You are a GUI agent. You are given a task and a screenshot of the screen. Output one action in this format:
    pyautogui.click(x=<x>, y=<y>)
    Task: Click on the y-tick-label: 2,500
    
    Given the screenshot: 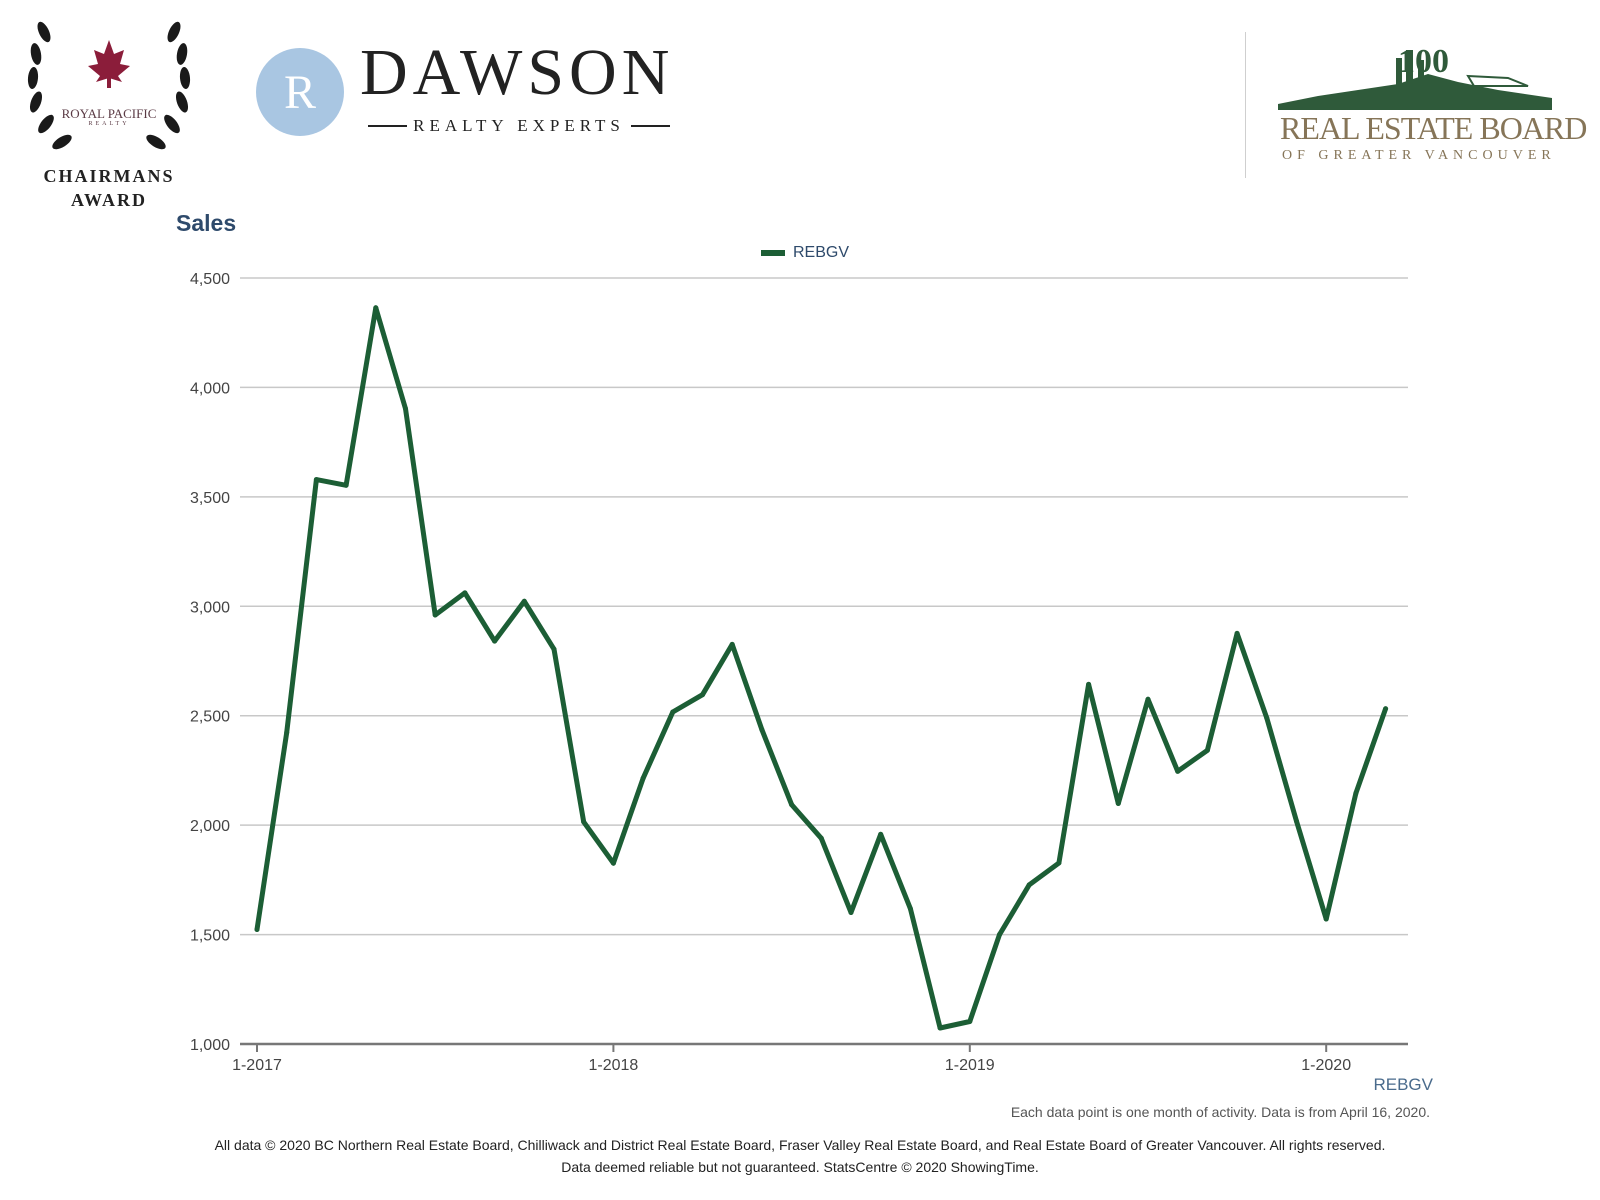 What is the action you would take?
    pyautogui.click(x=210, y=717)
    